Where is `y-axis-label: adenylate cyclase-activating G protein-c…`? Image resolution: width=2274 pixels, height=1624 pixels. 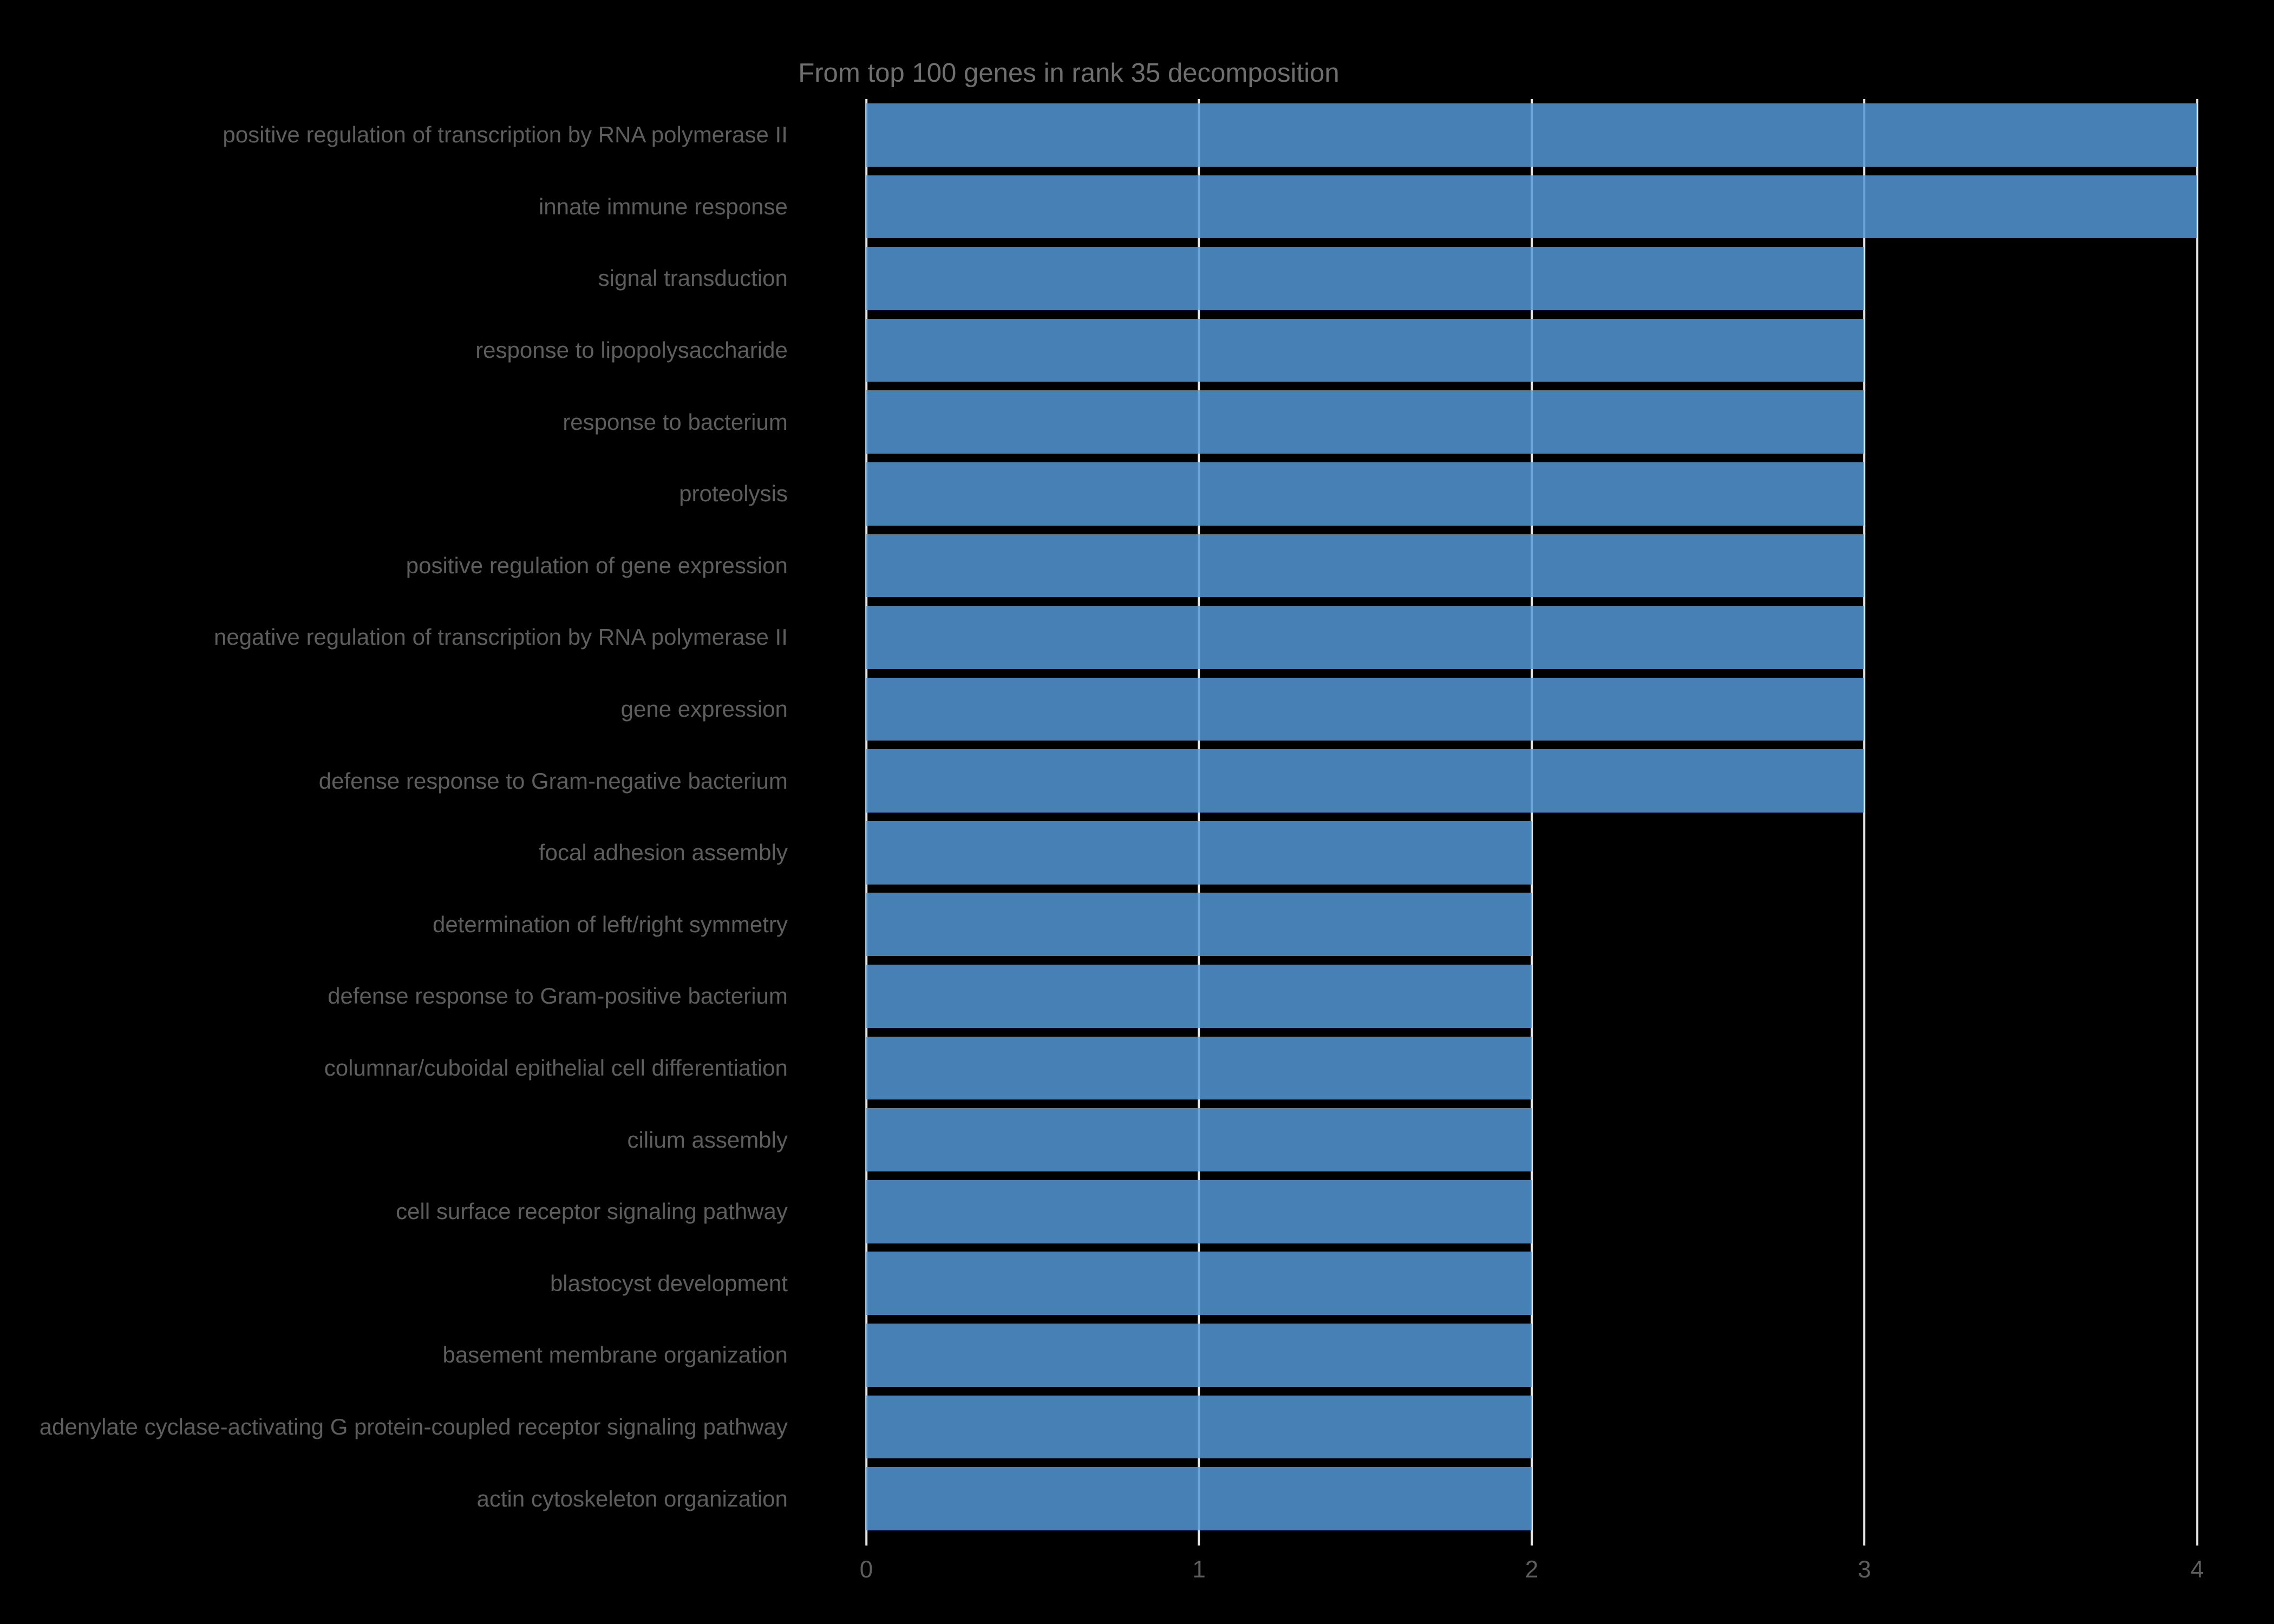
y-axis-label: adenylate cyclase-activating G protein-c… is located at coordinates (414, 1426).